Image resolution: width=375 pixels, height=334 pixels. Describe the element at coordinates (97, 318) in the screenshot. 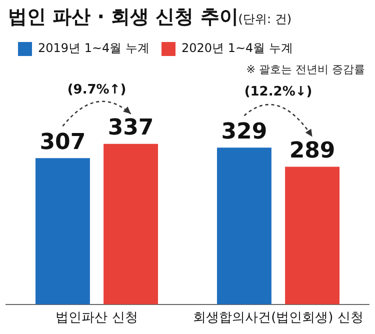

I see `x-tick-label: 법인파산 신청` at that location.